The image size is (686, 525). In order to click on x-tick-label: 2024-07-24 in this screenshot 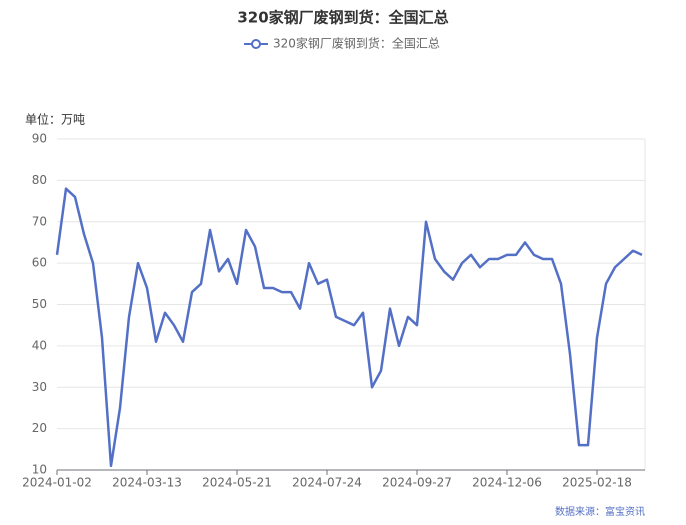, I will do `click(327, 483)`.